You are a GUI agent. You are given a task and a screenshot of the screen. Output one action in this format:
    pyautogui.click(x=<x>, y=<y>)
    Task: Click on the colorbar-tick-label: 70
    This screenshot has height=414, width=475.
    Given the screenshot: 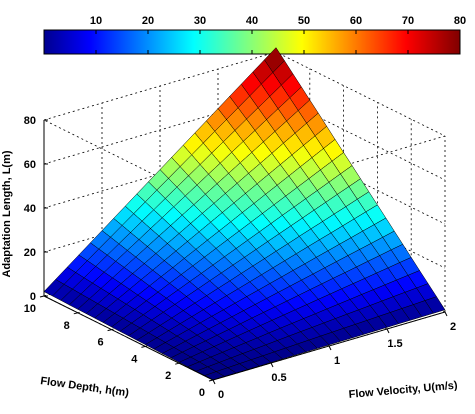 What is the action you would take?
    pyautogui.click(x=408, y=21)
    